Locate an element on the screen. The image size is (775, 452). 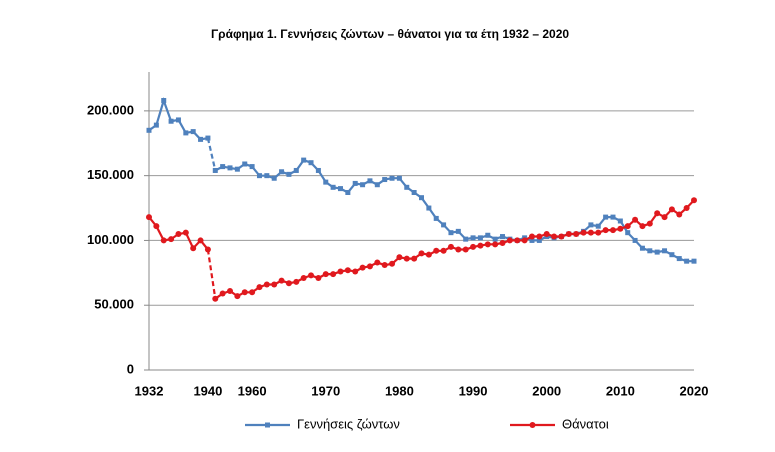
y-tick-label: 50.000 is located at coordinates (114, 304).